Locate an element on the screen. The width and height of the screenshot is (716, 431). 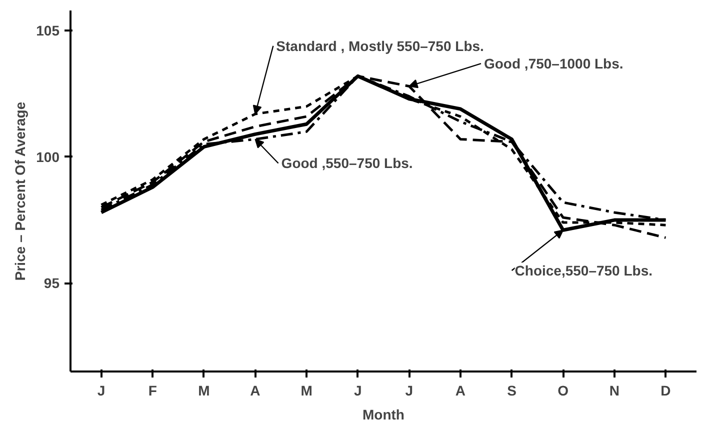
x-tick-label: S is located at coordinates (511, 390).